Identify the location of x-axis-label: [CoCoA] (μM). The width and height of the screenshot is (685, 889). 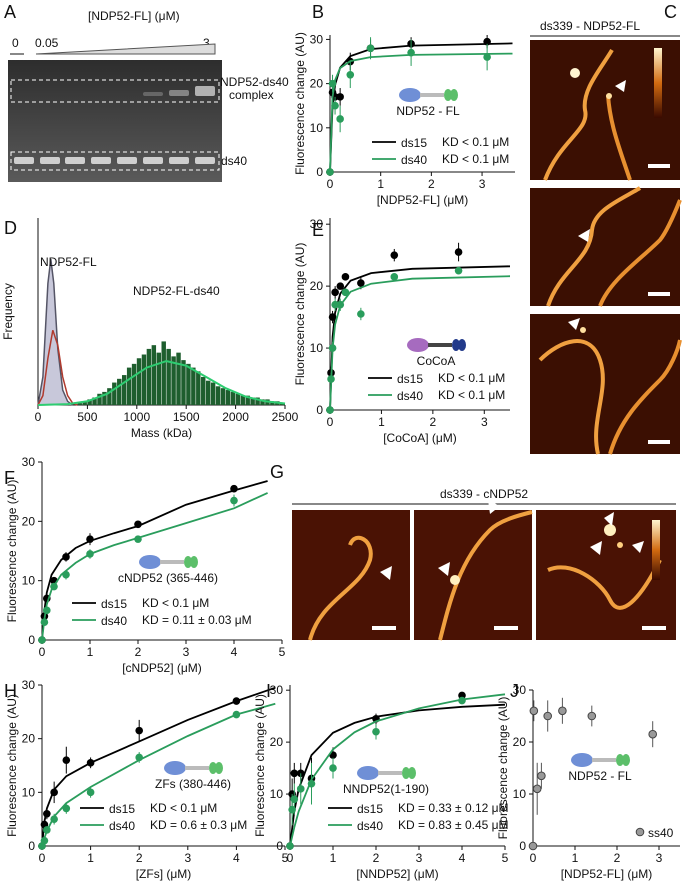
(420, 438).